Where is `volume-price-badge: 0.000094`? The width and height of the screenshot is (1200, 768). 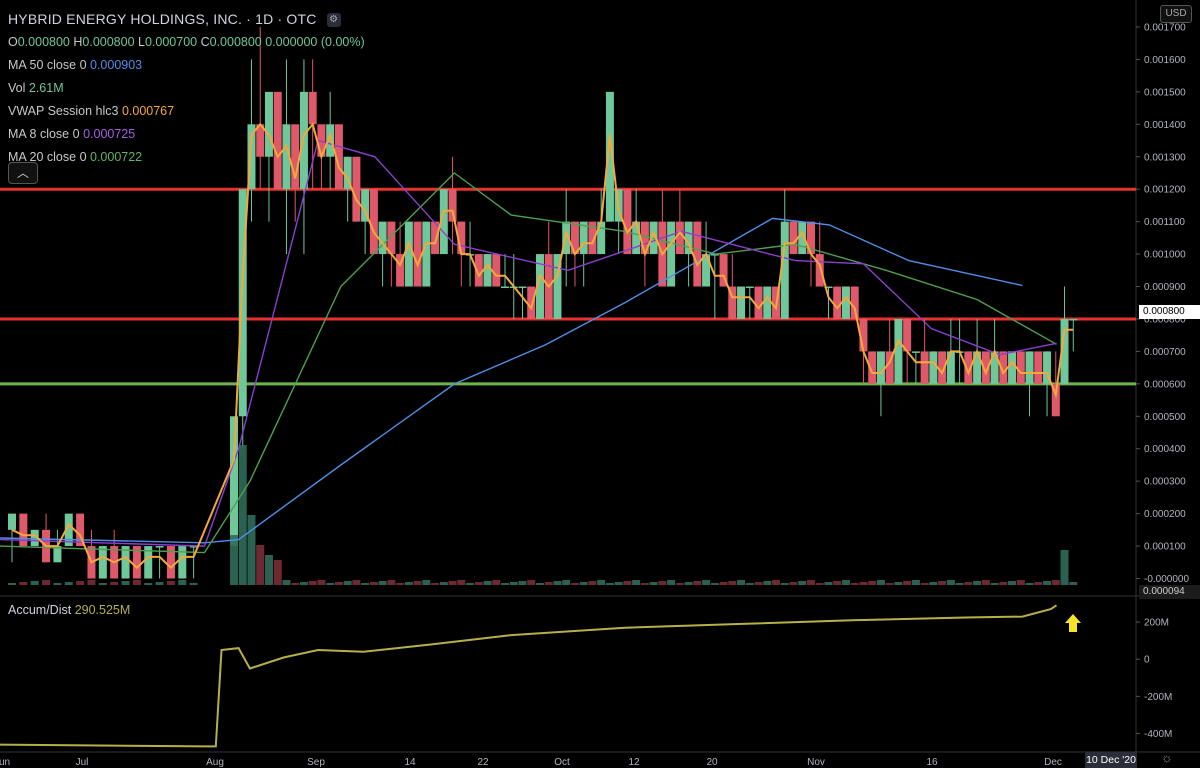
volume-price-badge: 0.000094 is located at coordinates (1169, 592).